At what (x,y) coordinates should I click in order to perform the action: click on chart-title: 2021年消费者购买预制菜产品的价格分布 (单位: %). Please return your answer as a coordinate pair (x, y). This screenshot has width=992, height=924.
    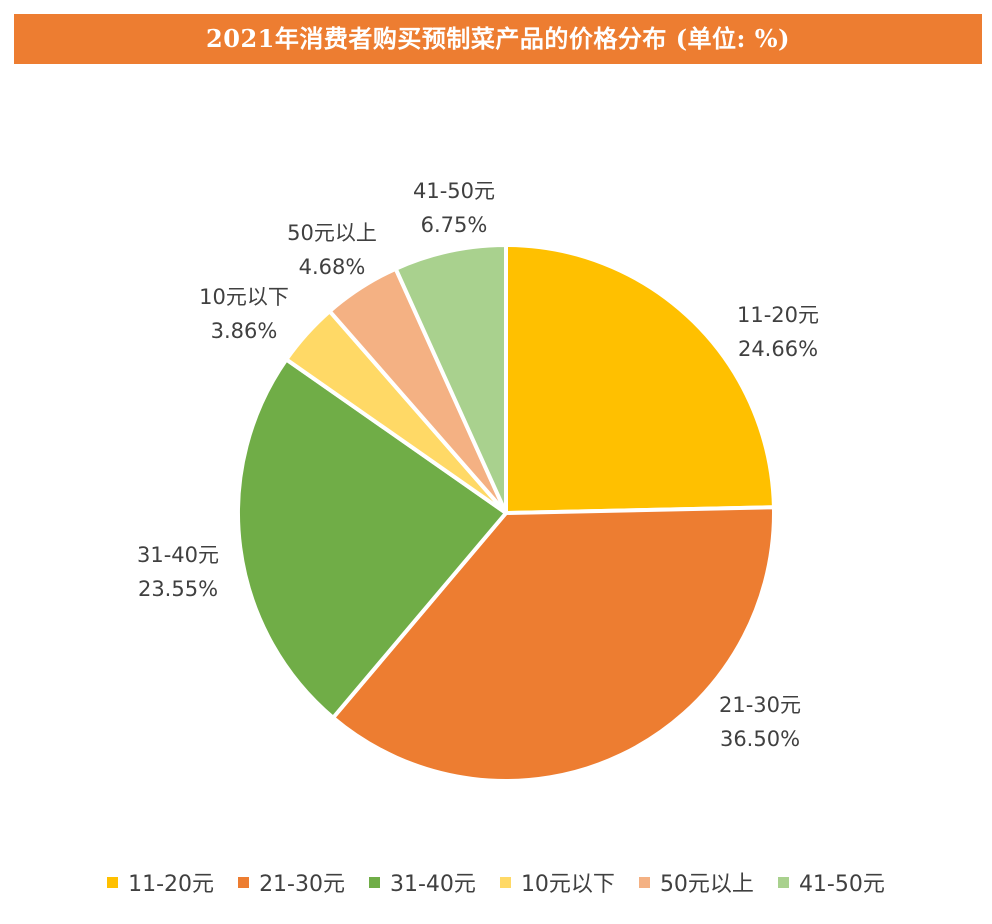
    Looking at the image, I should click on (498, 39).